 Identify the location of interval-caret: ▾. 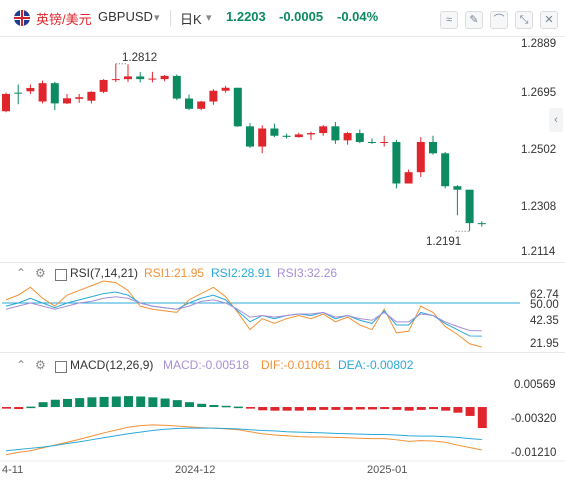
(209, 18).